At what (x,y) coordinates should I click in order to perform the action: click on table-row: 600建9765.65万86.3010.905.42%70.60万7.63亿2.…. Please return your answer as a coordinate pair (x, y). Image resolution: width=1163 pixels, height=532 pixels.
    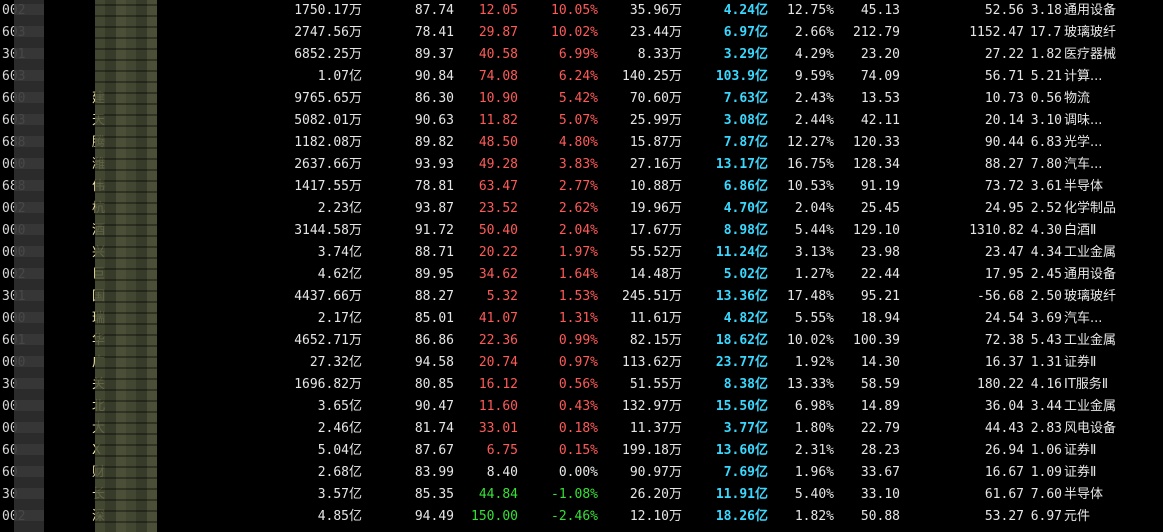
    Looking at the image, I should click on (581, 99).